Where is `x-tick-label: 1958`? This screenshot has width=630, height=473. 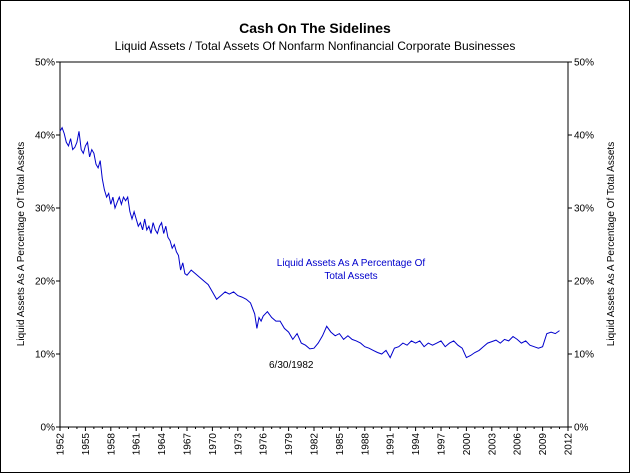
x-tick-label: 1958 is located at coordinates (111, 444).